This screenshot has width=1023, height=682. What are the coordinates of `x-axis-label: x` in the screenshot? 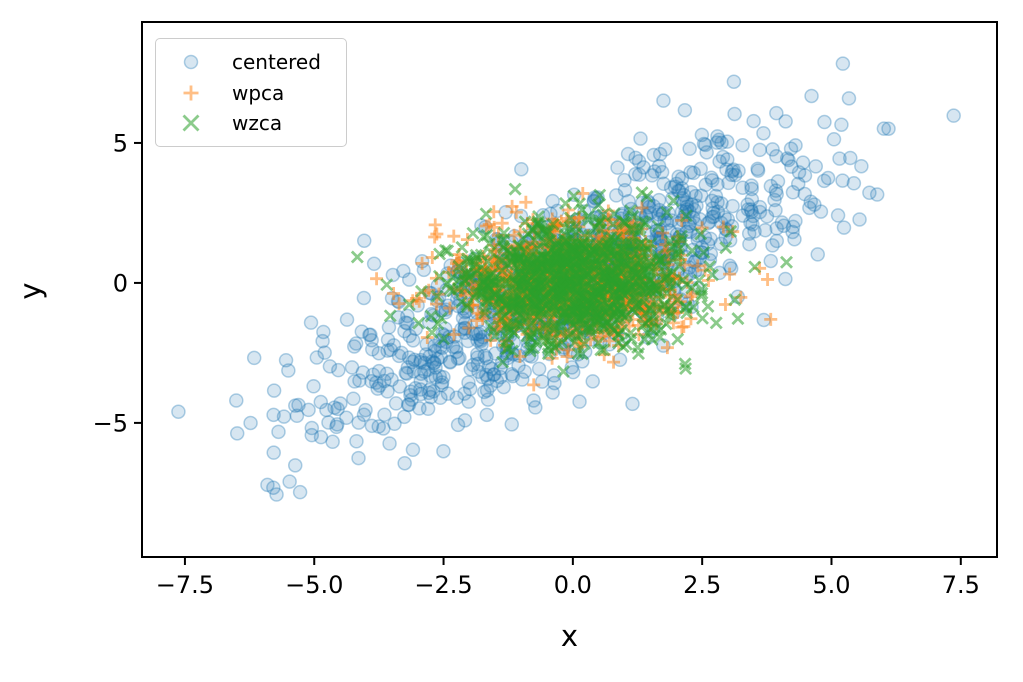 It's located at (569, 636).